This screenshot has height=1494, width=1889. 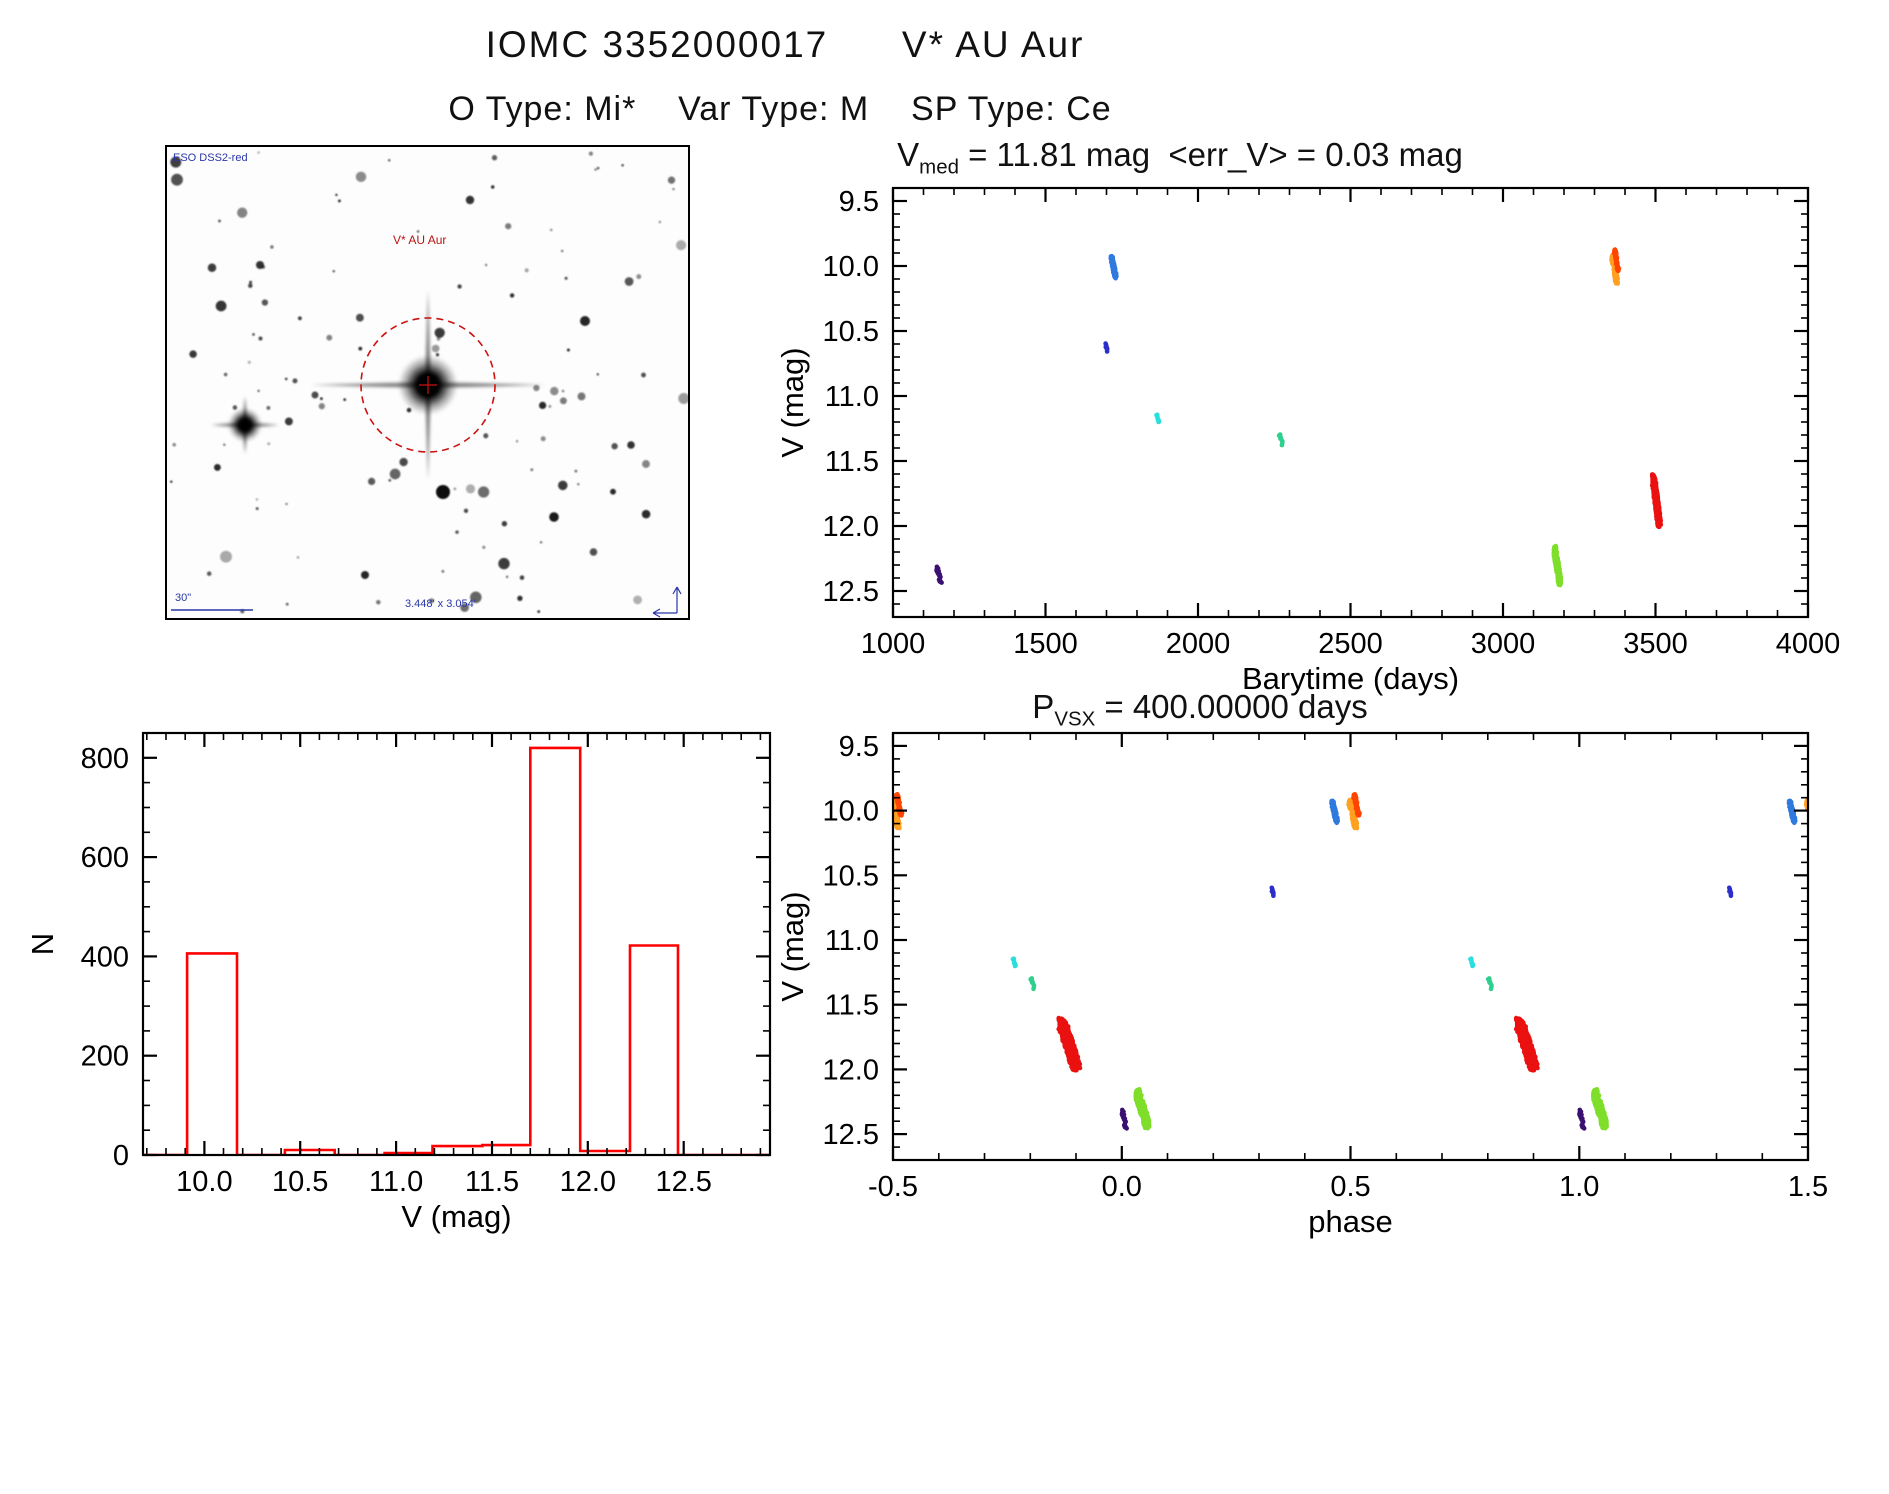 What do you see at coordinates (42, 944) in the screenshot?
I see `histogram-ylabel: N` at bounding box center [42, 944].